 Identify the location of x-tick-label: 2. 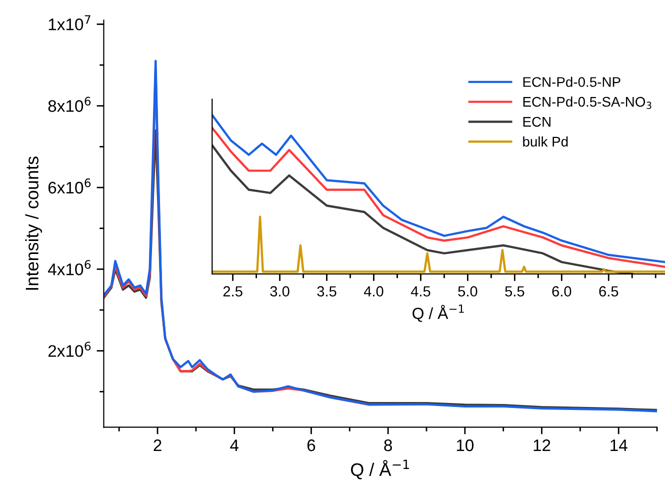
(158, 445).